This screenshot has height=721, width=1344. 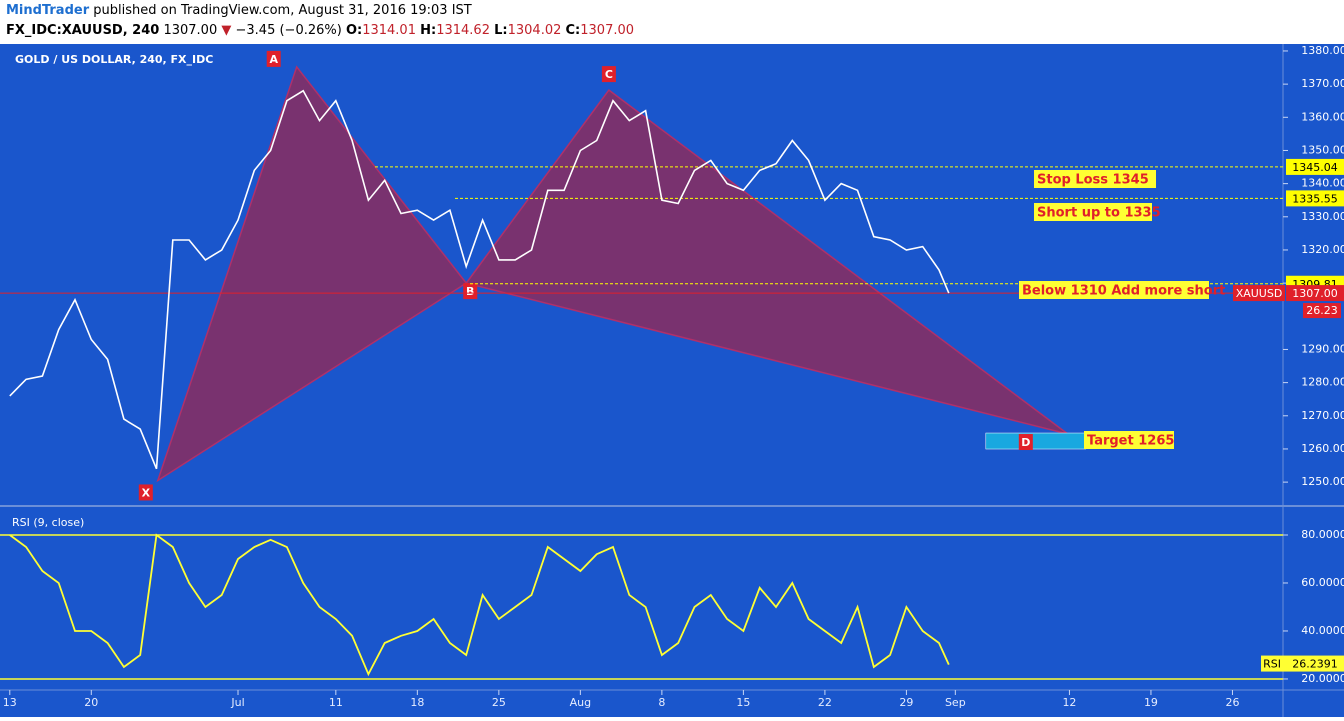 What do you see at coordinates (1322, 582) in the screenshot?
I see `y-tick-label: 60.0000` at bounding box center [1322, 582].